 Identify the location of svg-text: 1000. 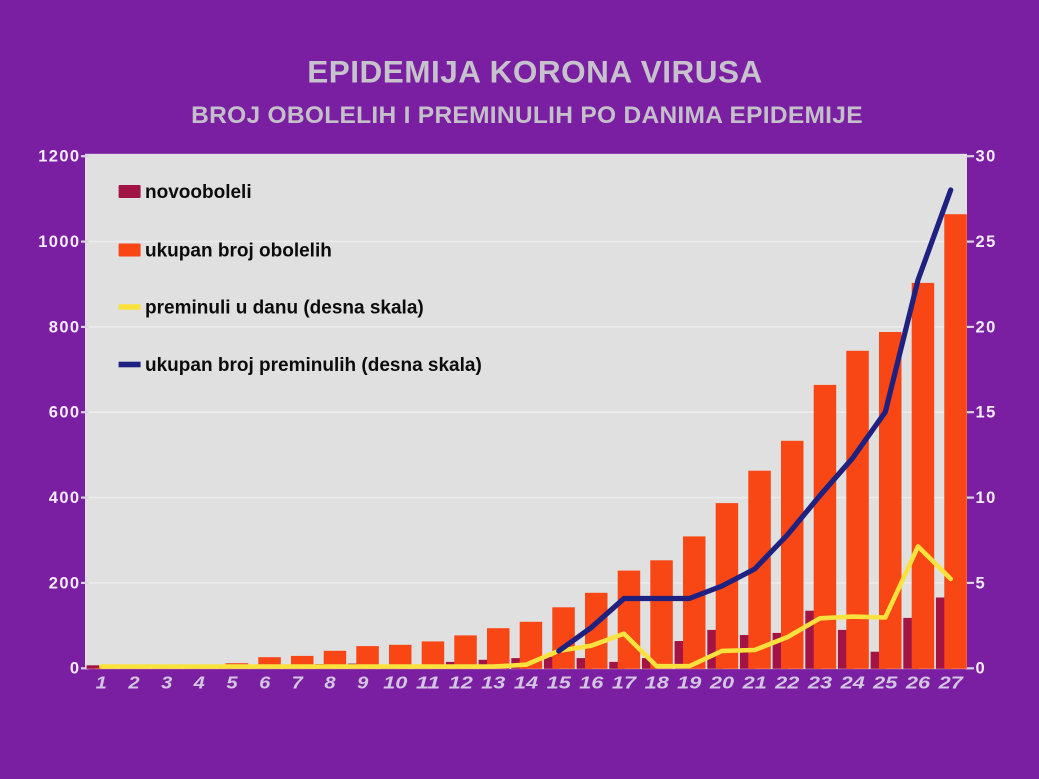
(59, 242).